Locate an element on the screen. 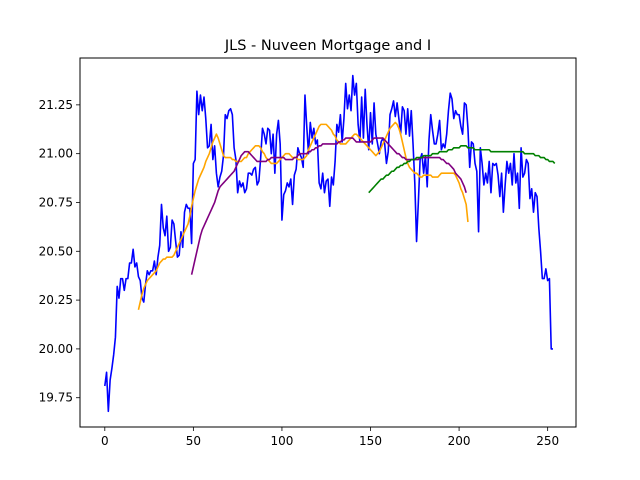 The image size is (640, 480). x-tick-label: 200 is located at coordinates (459, 441).